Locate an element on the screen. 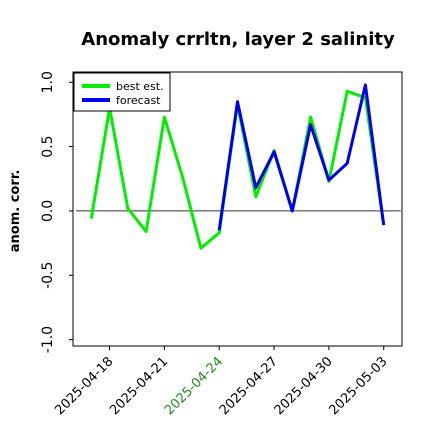 The width and height of the screenshot is (440, 445). x-tick-label: 2025-04-24 is located at coordinates (194, 386).